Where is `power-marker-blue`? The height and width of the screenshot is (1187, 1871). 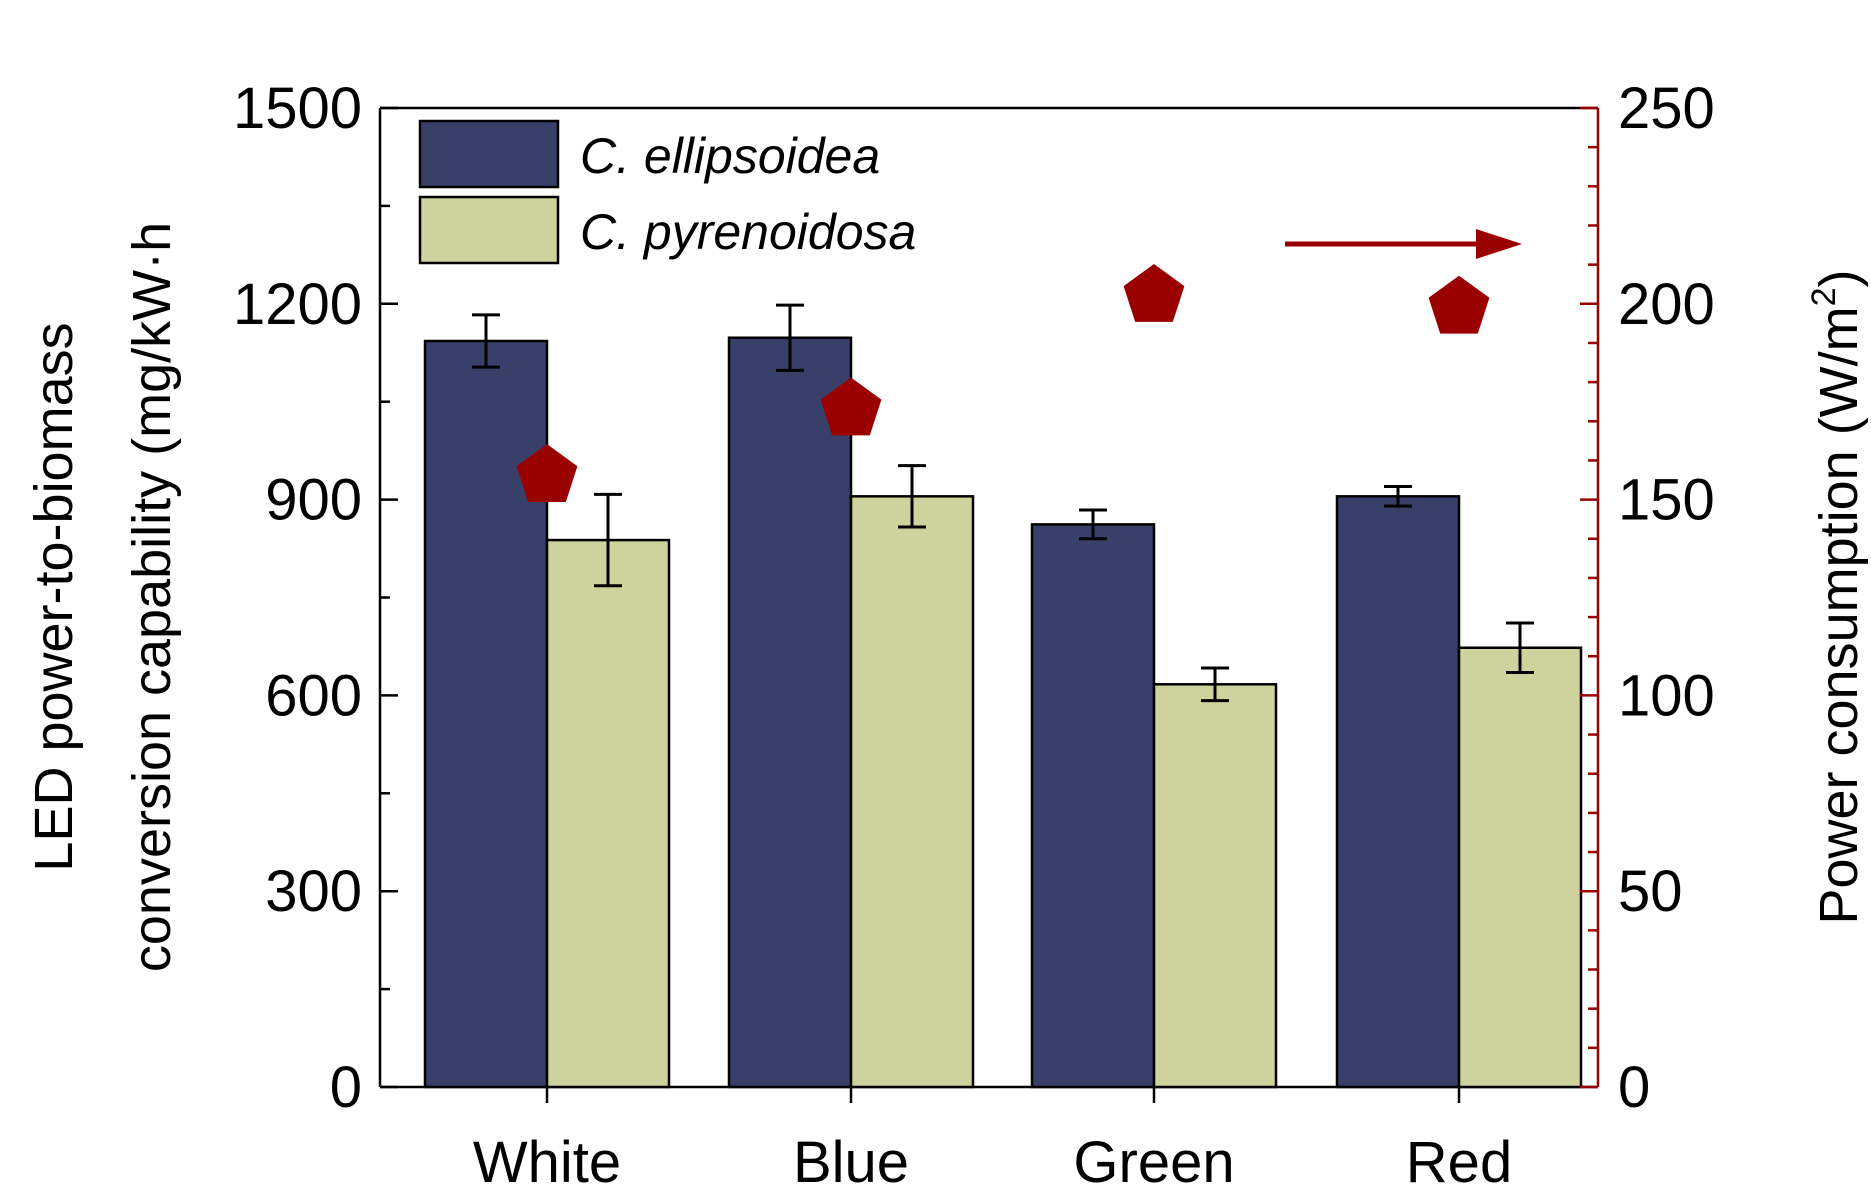
power-marker-blue is located at coordinates (851, 406).